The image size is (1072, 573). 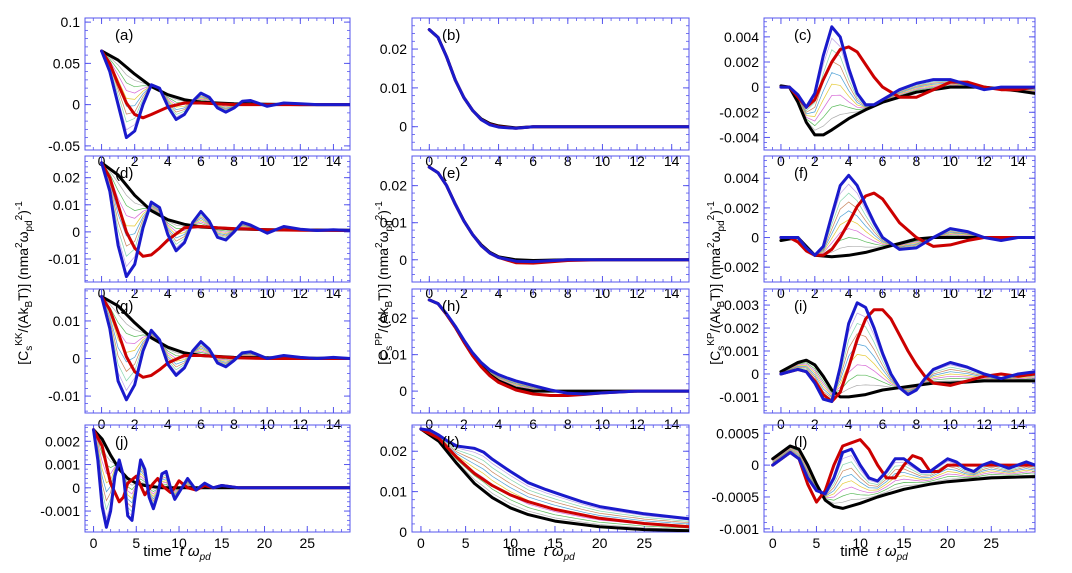 I want to click on panel-label: (k), so click(x=451, y=442).